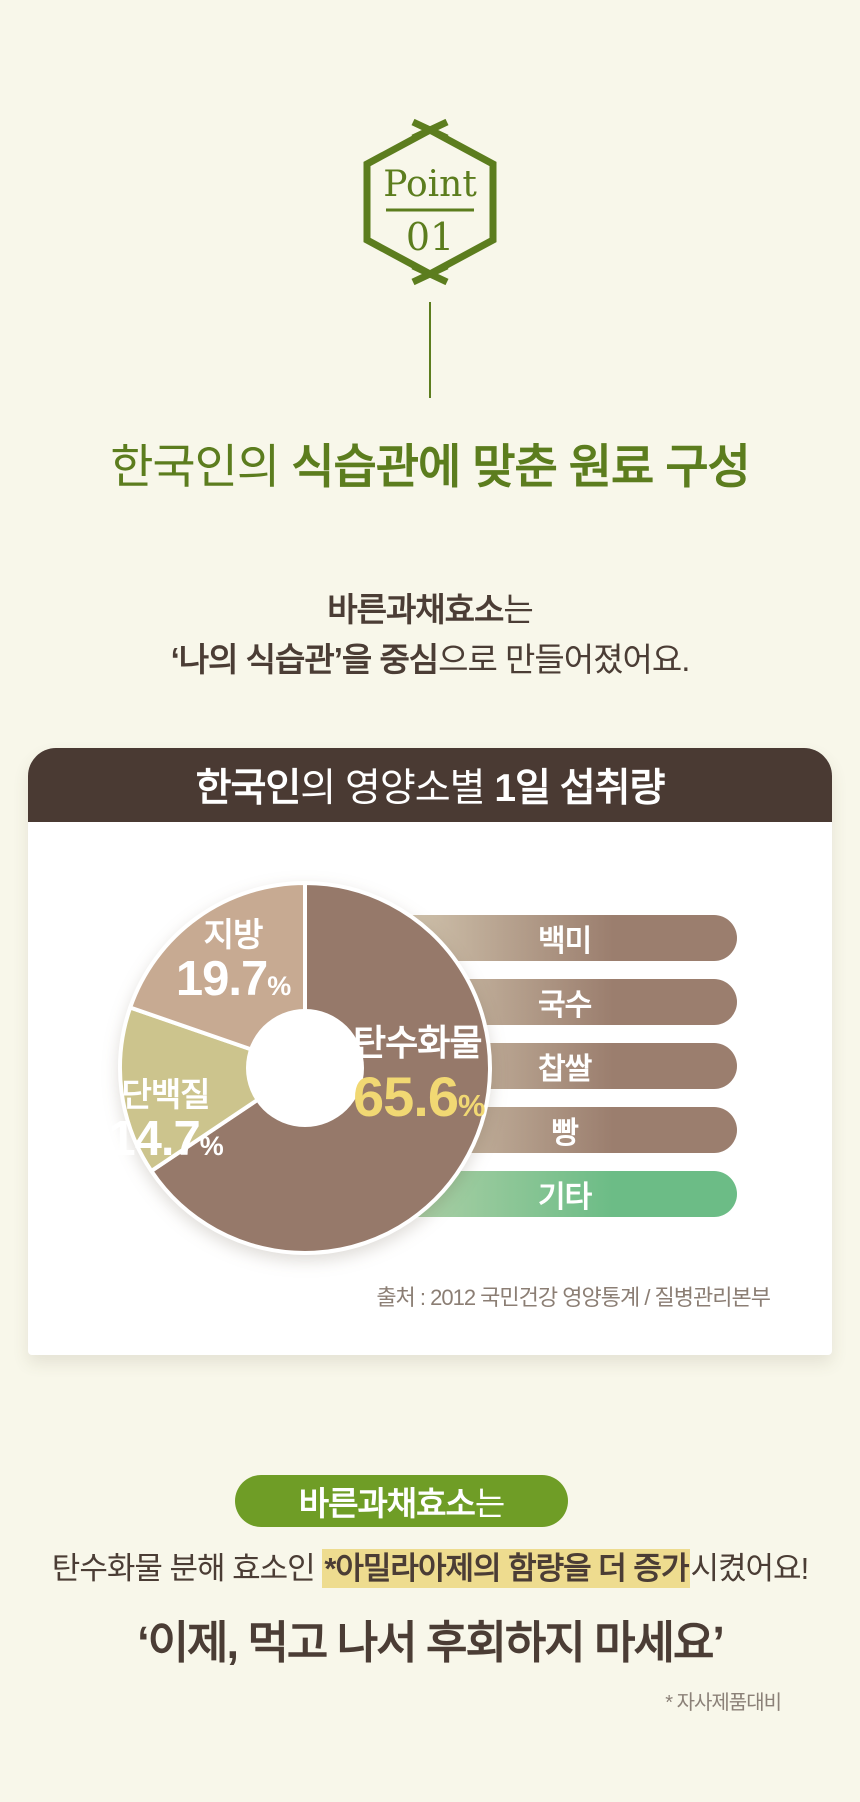 Image resolution: width=860 pixels, height=1802 pixels. I want to click on header-regular: 의 영양소별, so click(397, 788).